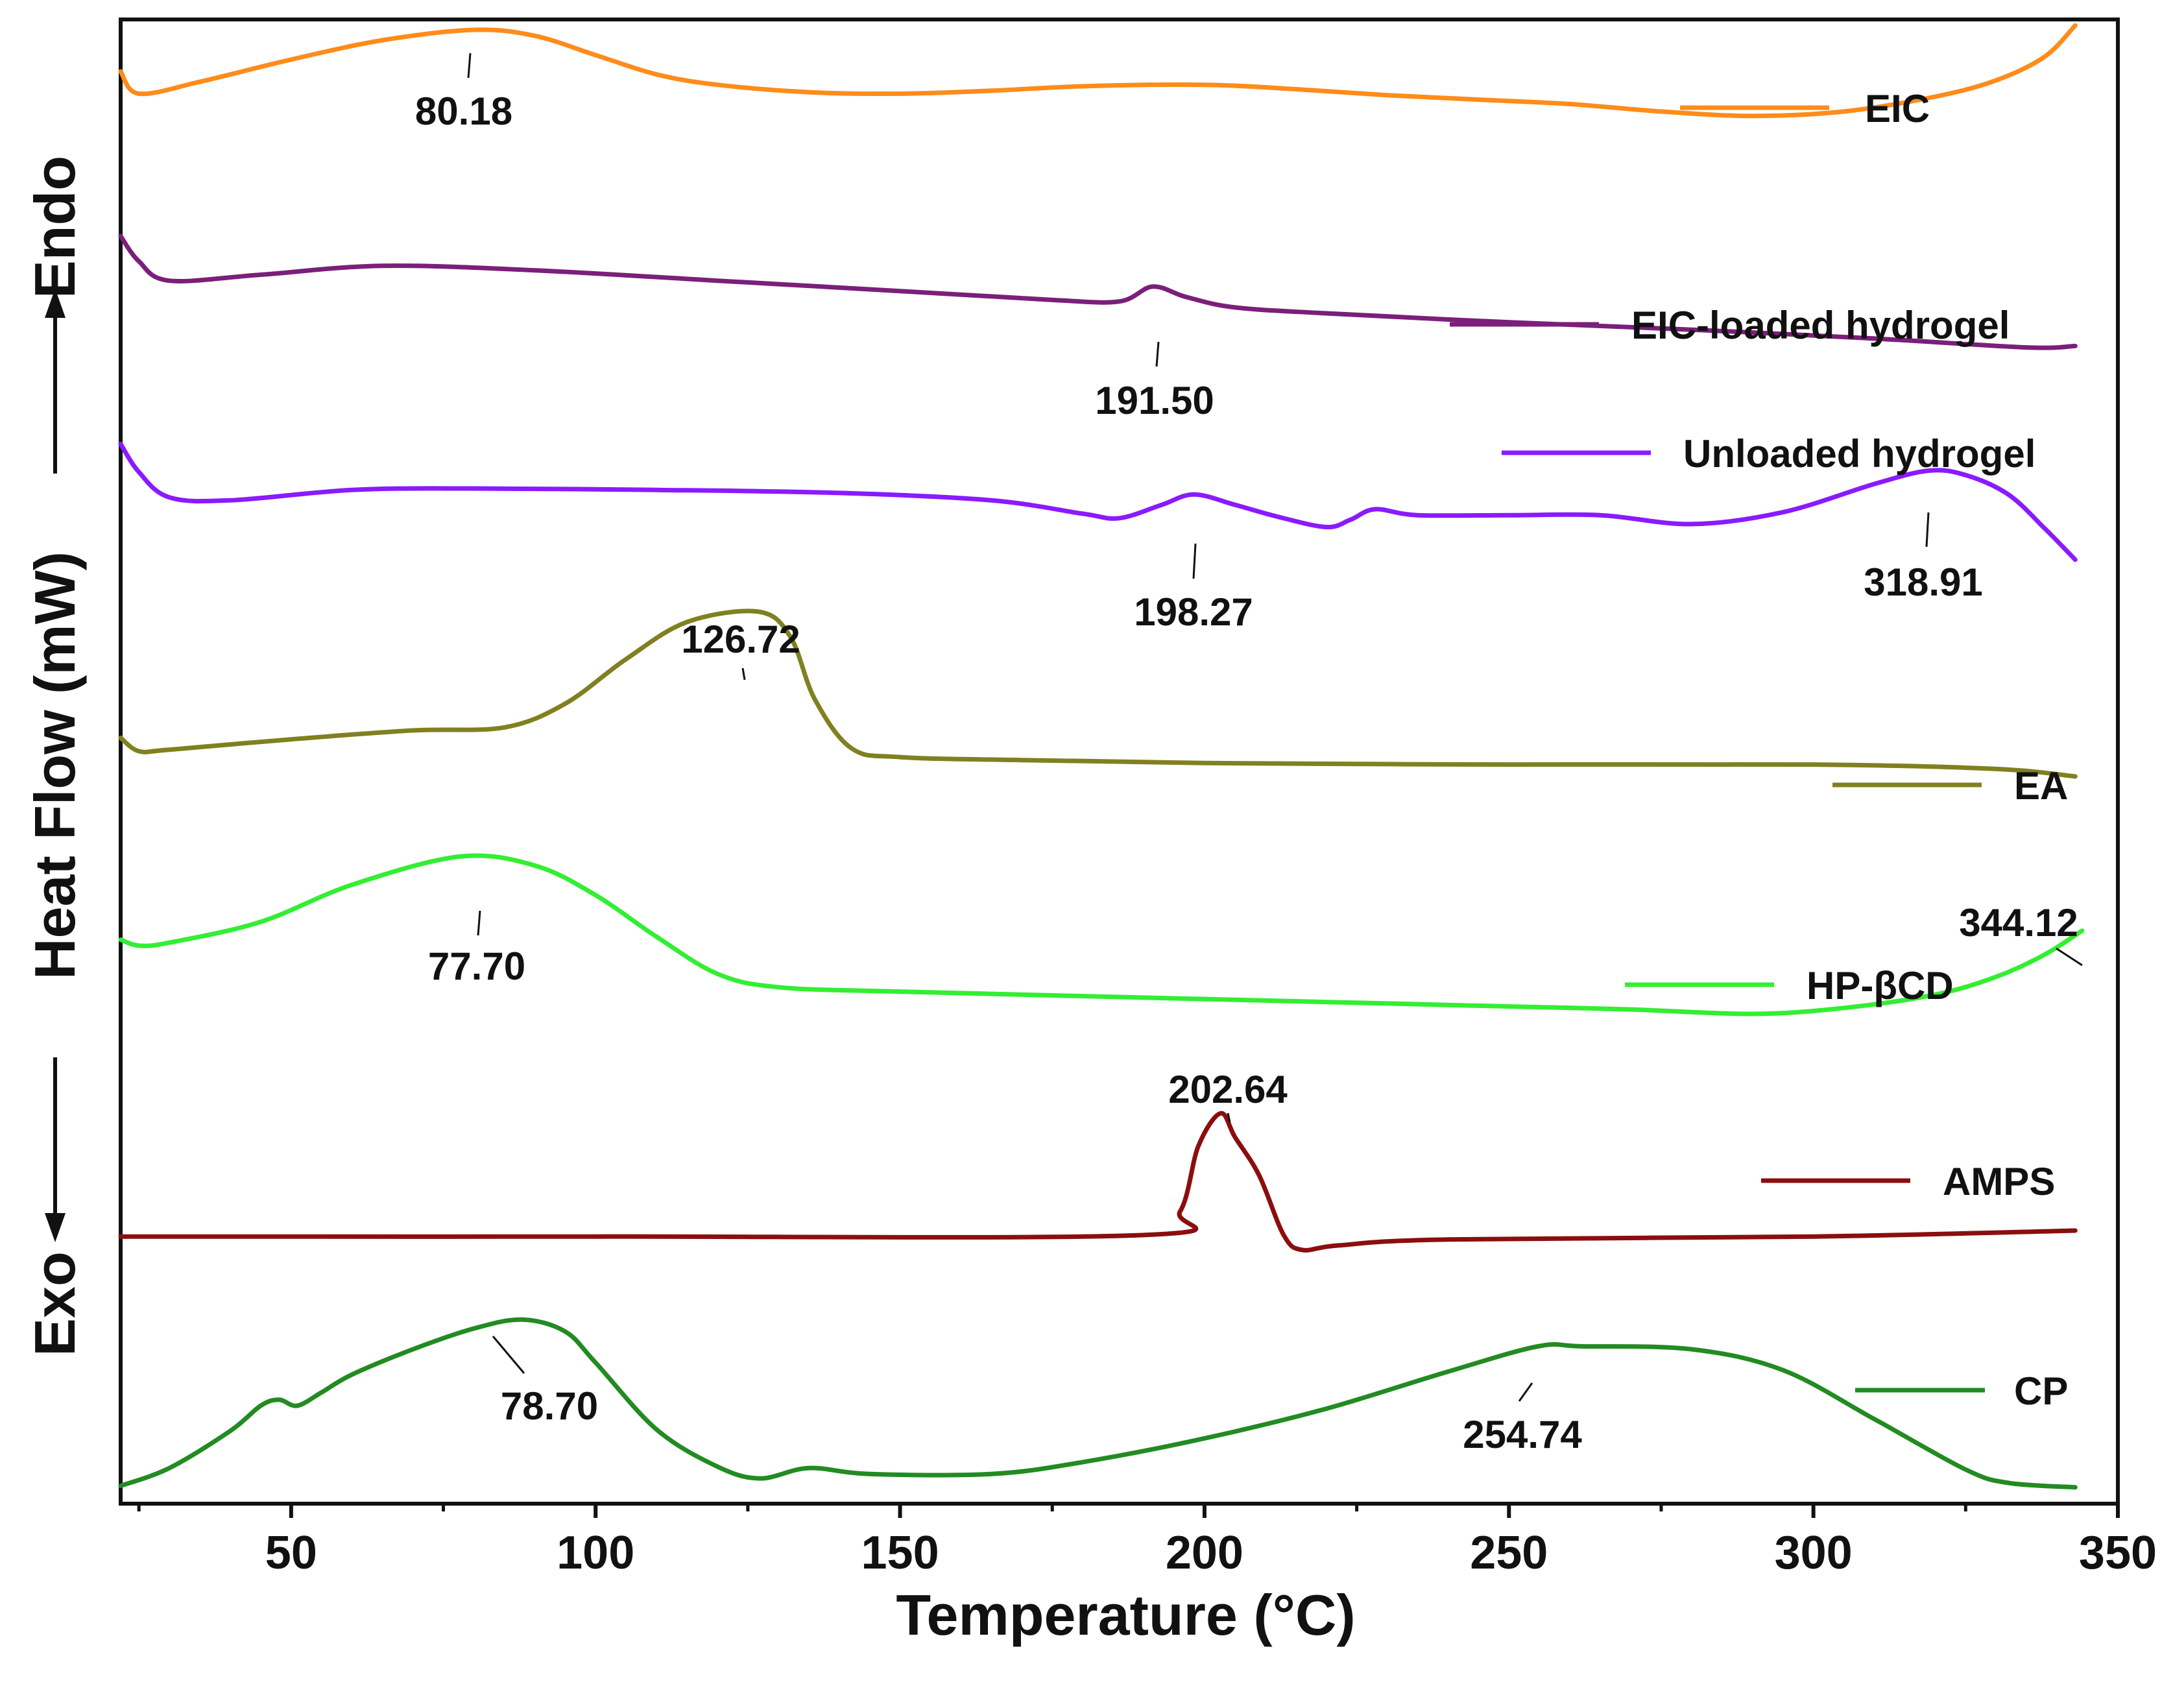 Image resolution: width=2173 pixels, height=1708 pixels. What do you see at coordinates (1154, 400) in the screenshot?
I see `peak-label: 191.50` at bounding box center [1154, 400].